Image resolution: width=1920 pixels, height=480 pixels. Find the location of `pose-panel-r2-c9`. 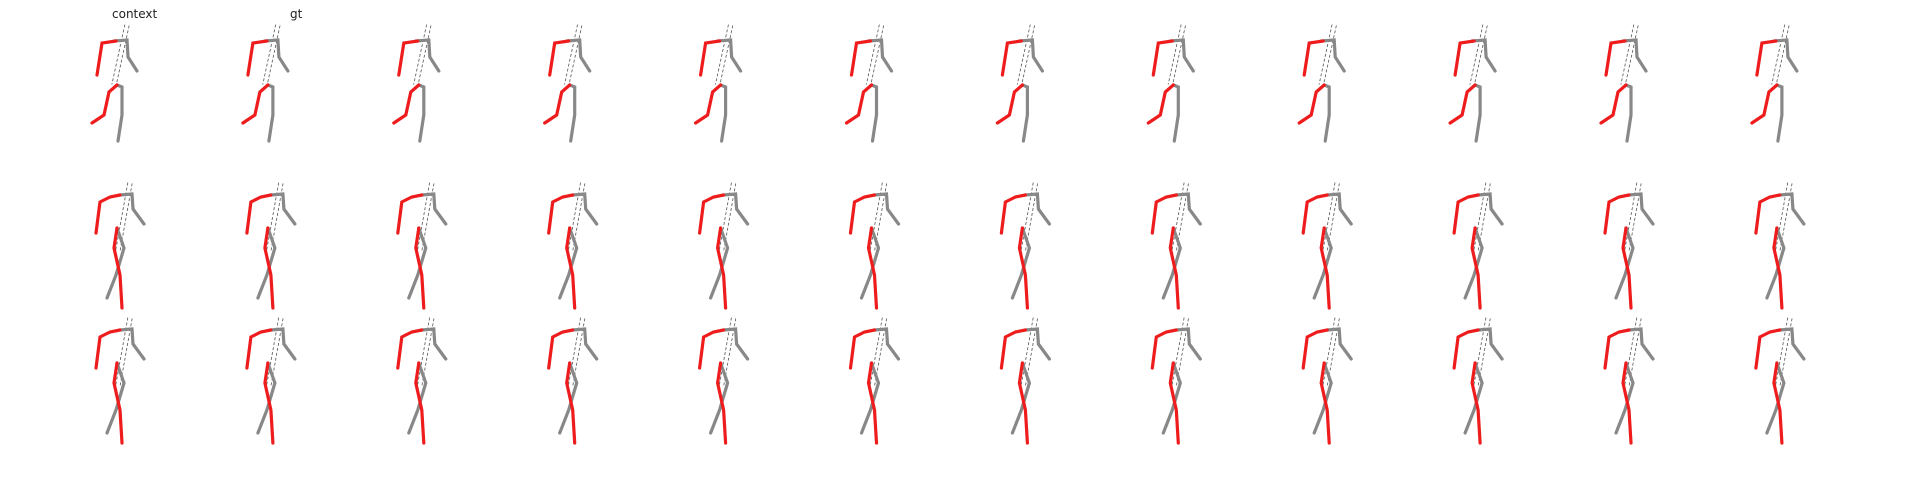

pose-panel-r2-c9 is located at coordinates (1327, 246).